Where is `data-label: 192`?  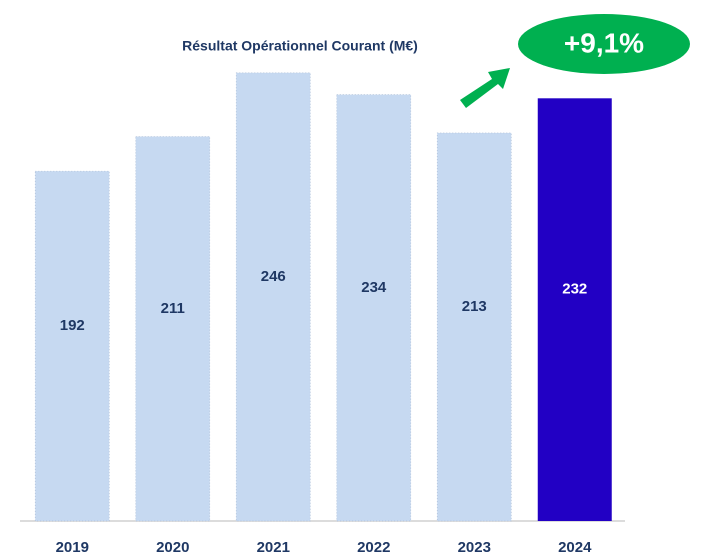 data-label: 192 is located at coordinates (72, 325).